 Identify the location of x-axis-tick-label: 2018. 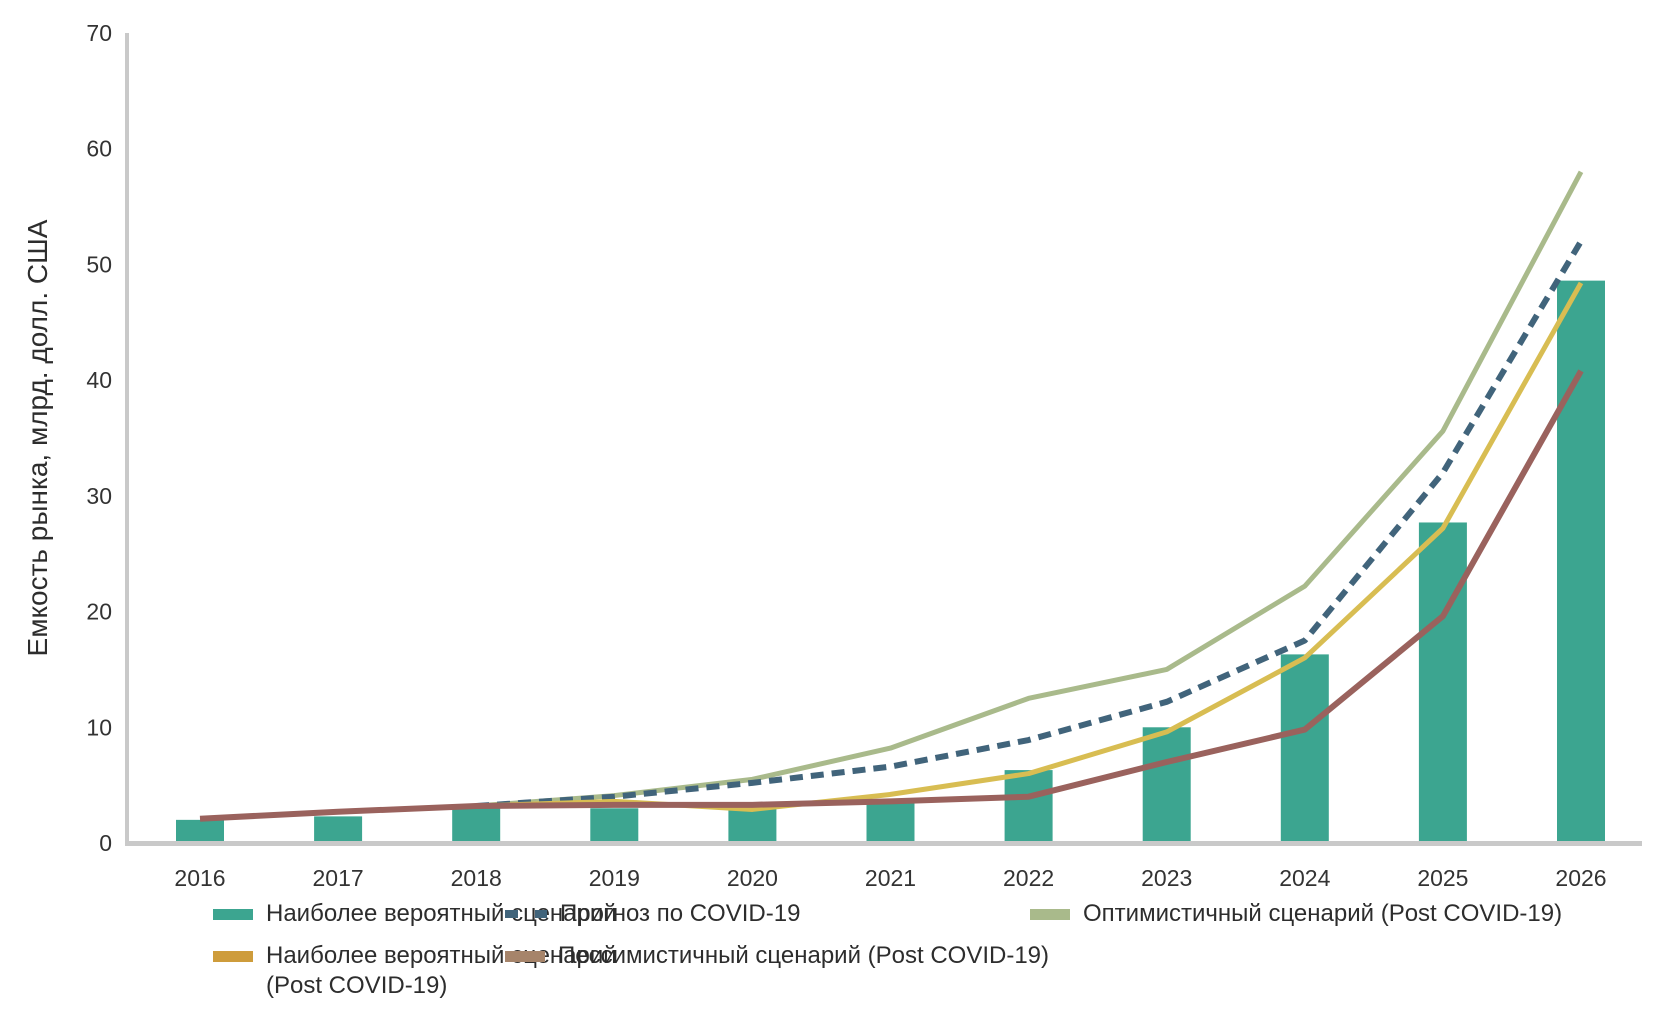
(476, 878).